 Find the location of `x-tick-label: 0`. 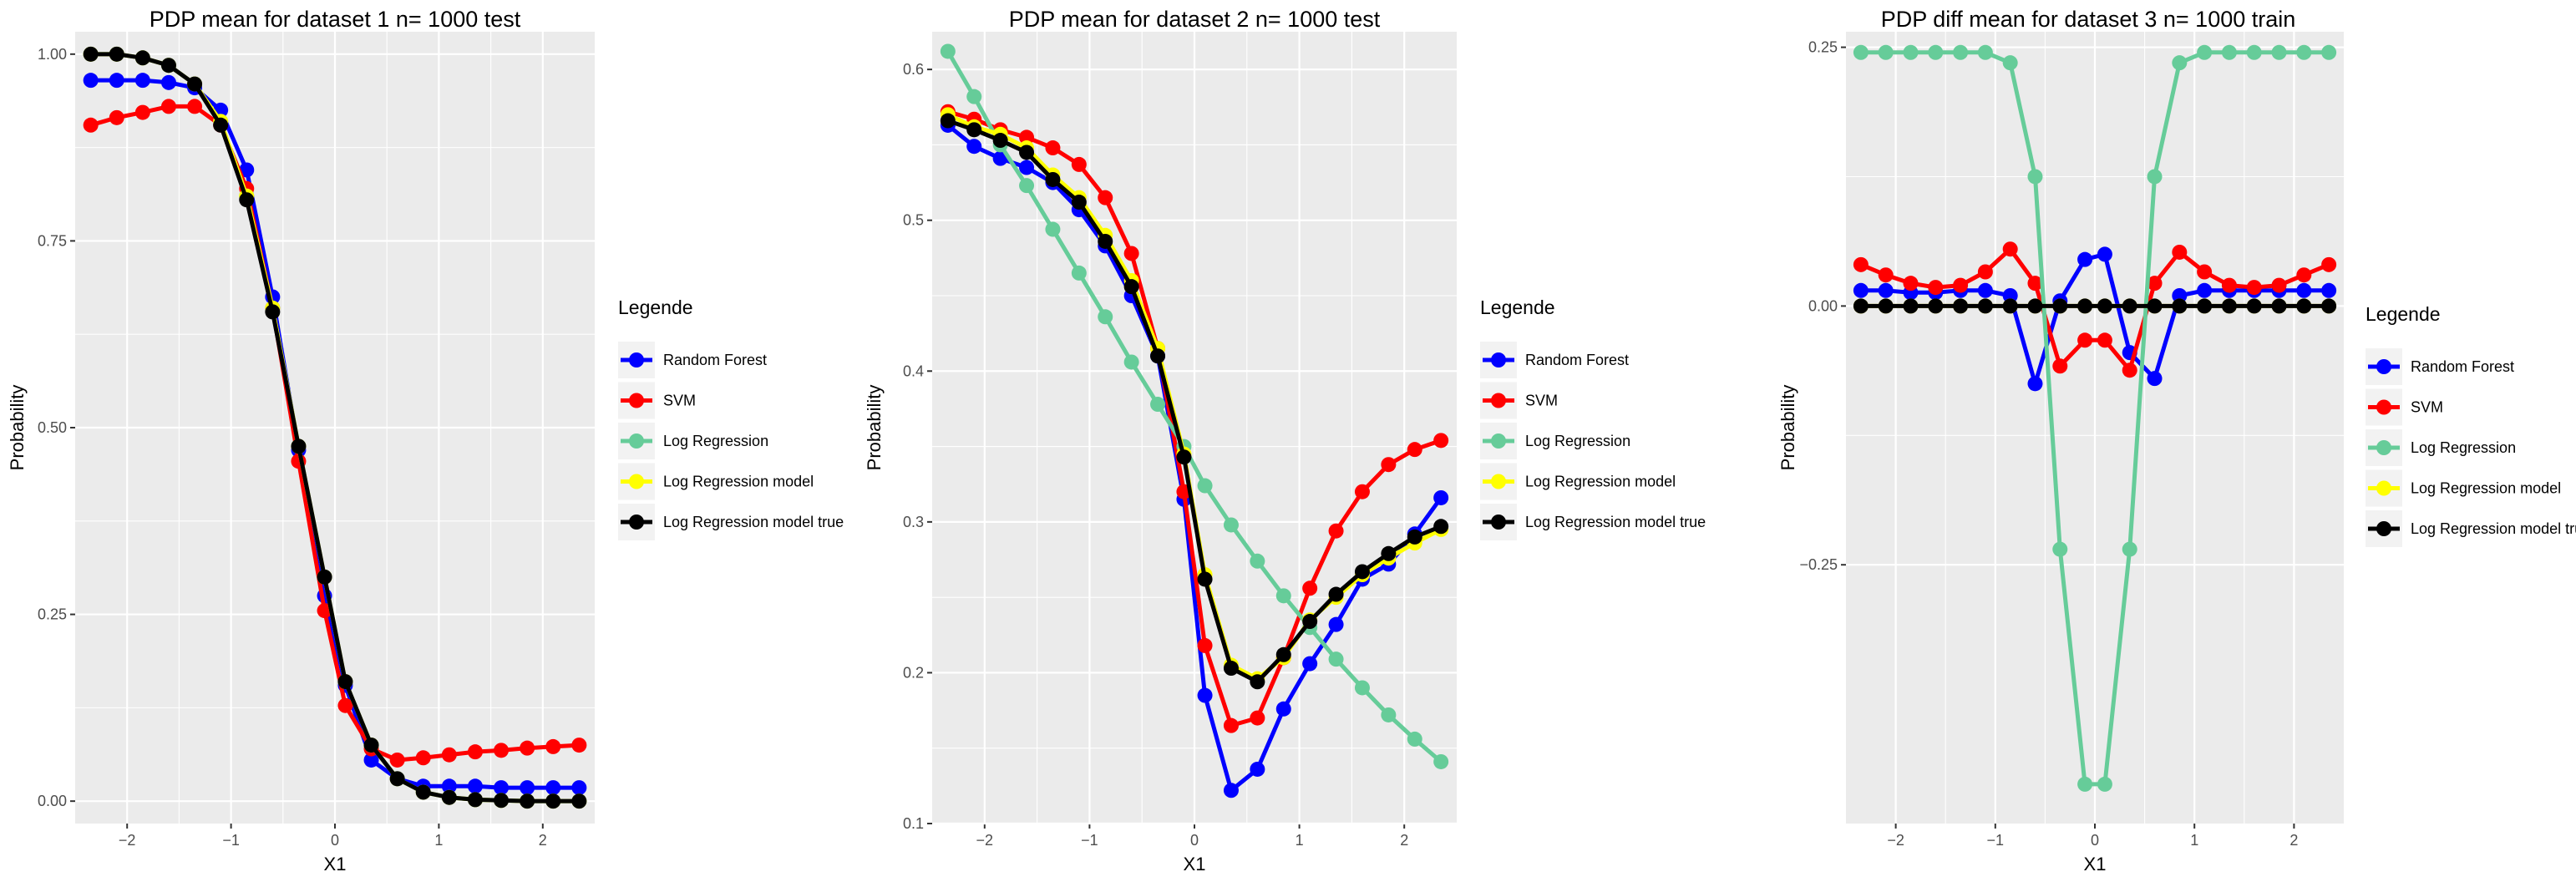

x-tick-label: 0 is located at coordinates (1194, 840).